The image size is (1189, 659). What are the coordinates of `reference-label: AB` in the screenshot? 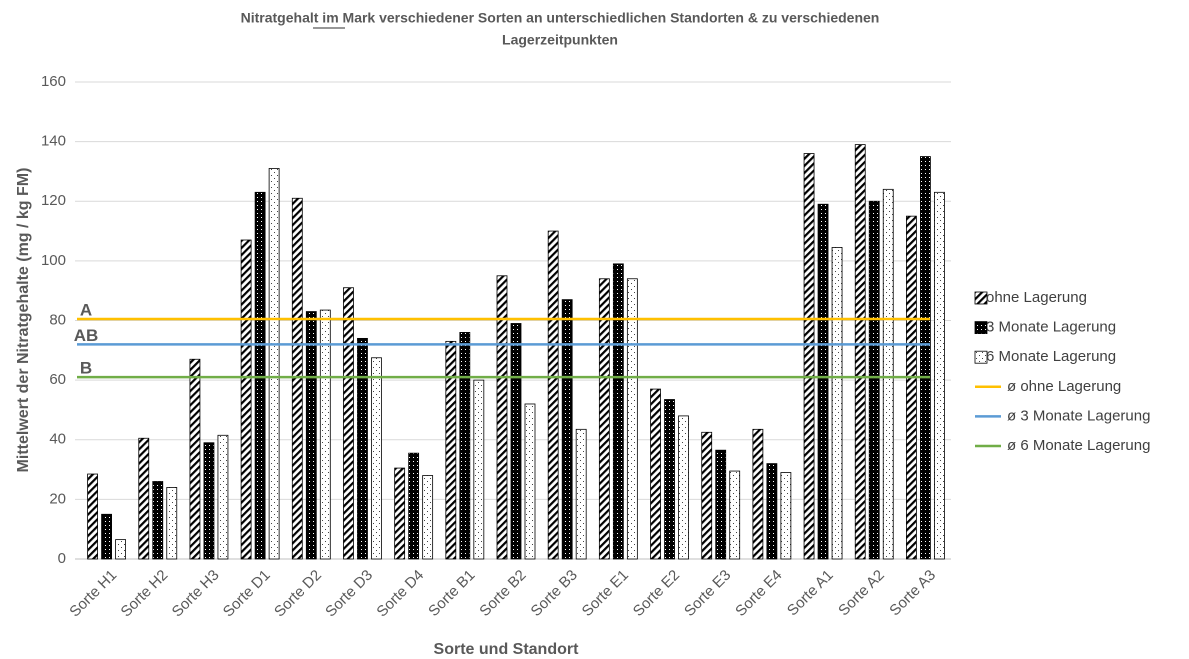 It's located at (86, 335).